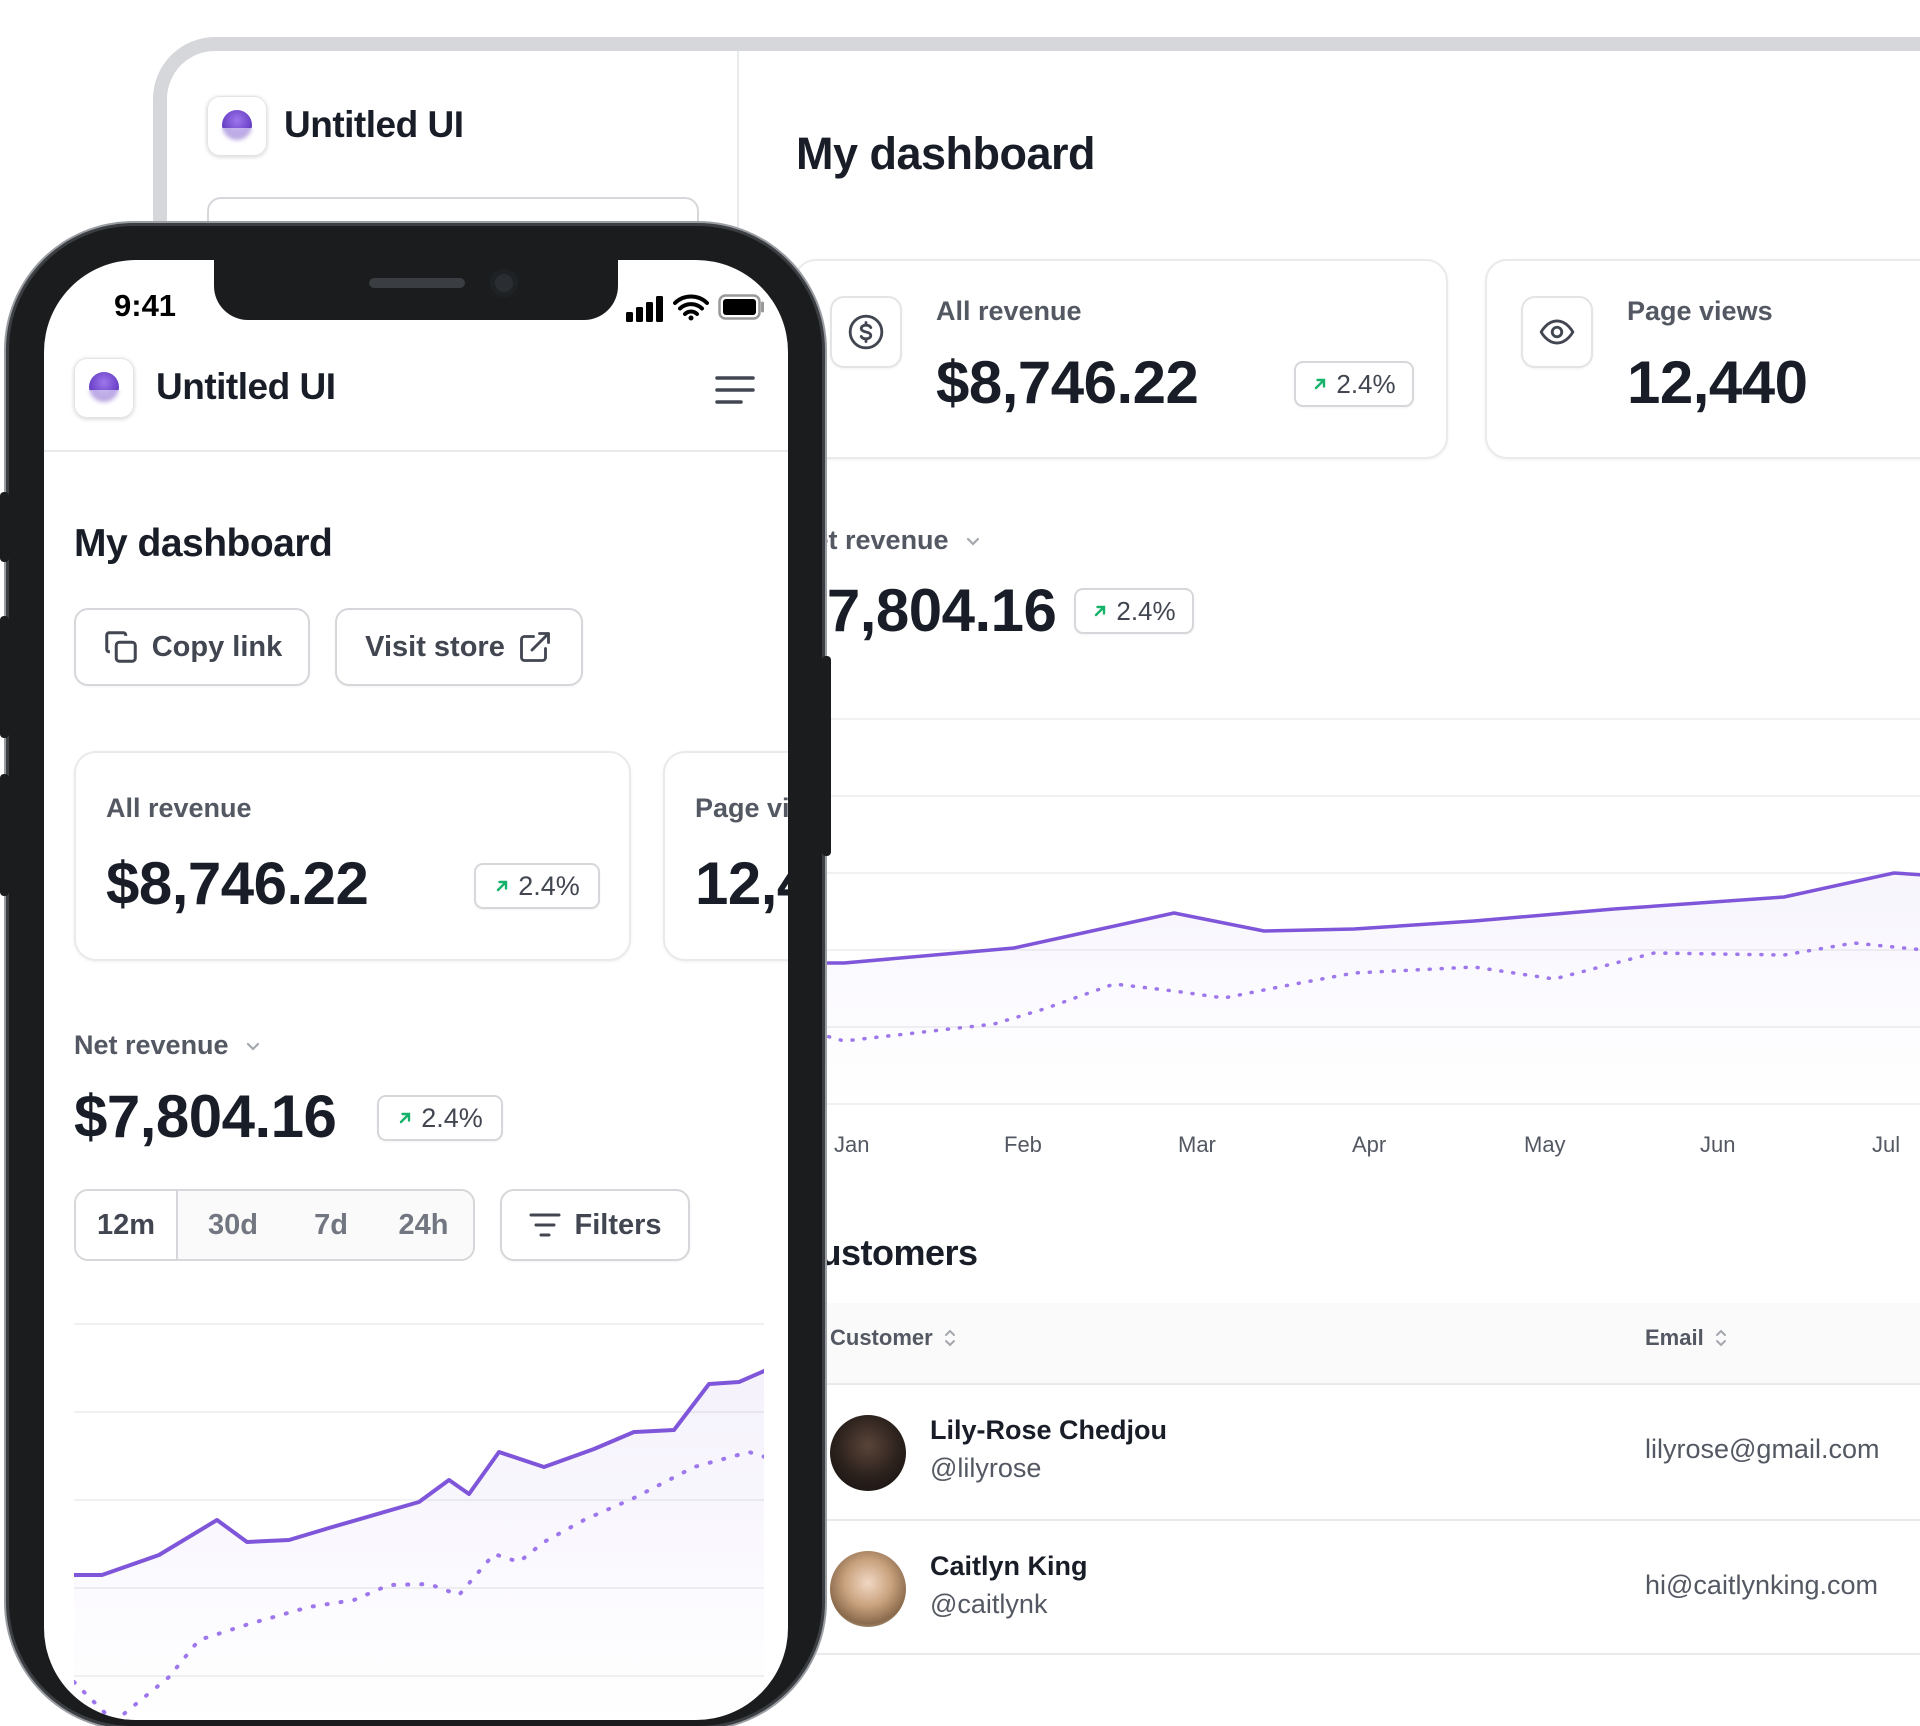  I want to click on x-tick: Feb, so click(1023, 1144).